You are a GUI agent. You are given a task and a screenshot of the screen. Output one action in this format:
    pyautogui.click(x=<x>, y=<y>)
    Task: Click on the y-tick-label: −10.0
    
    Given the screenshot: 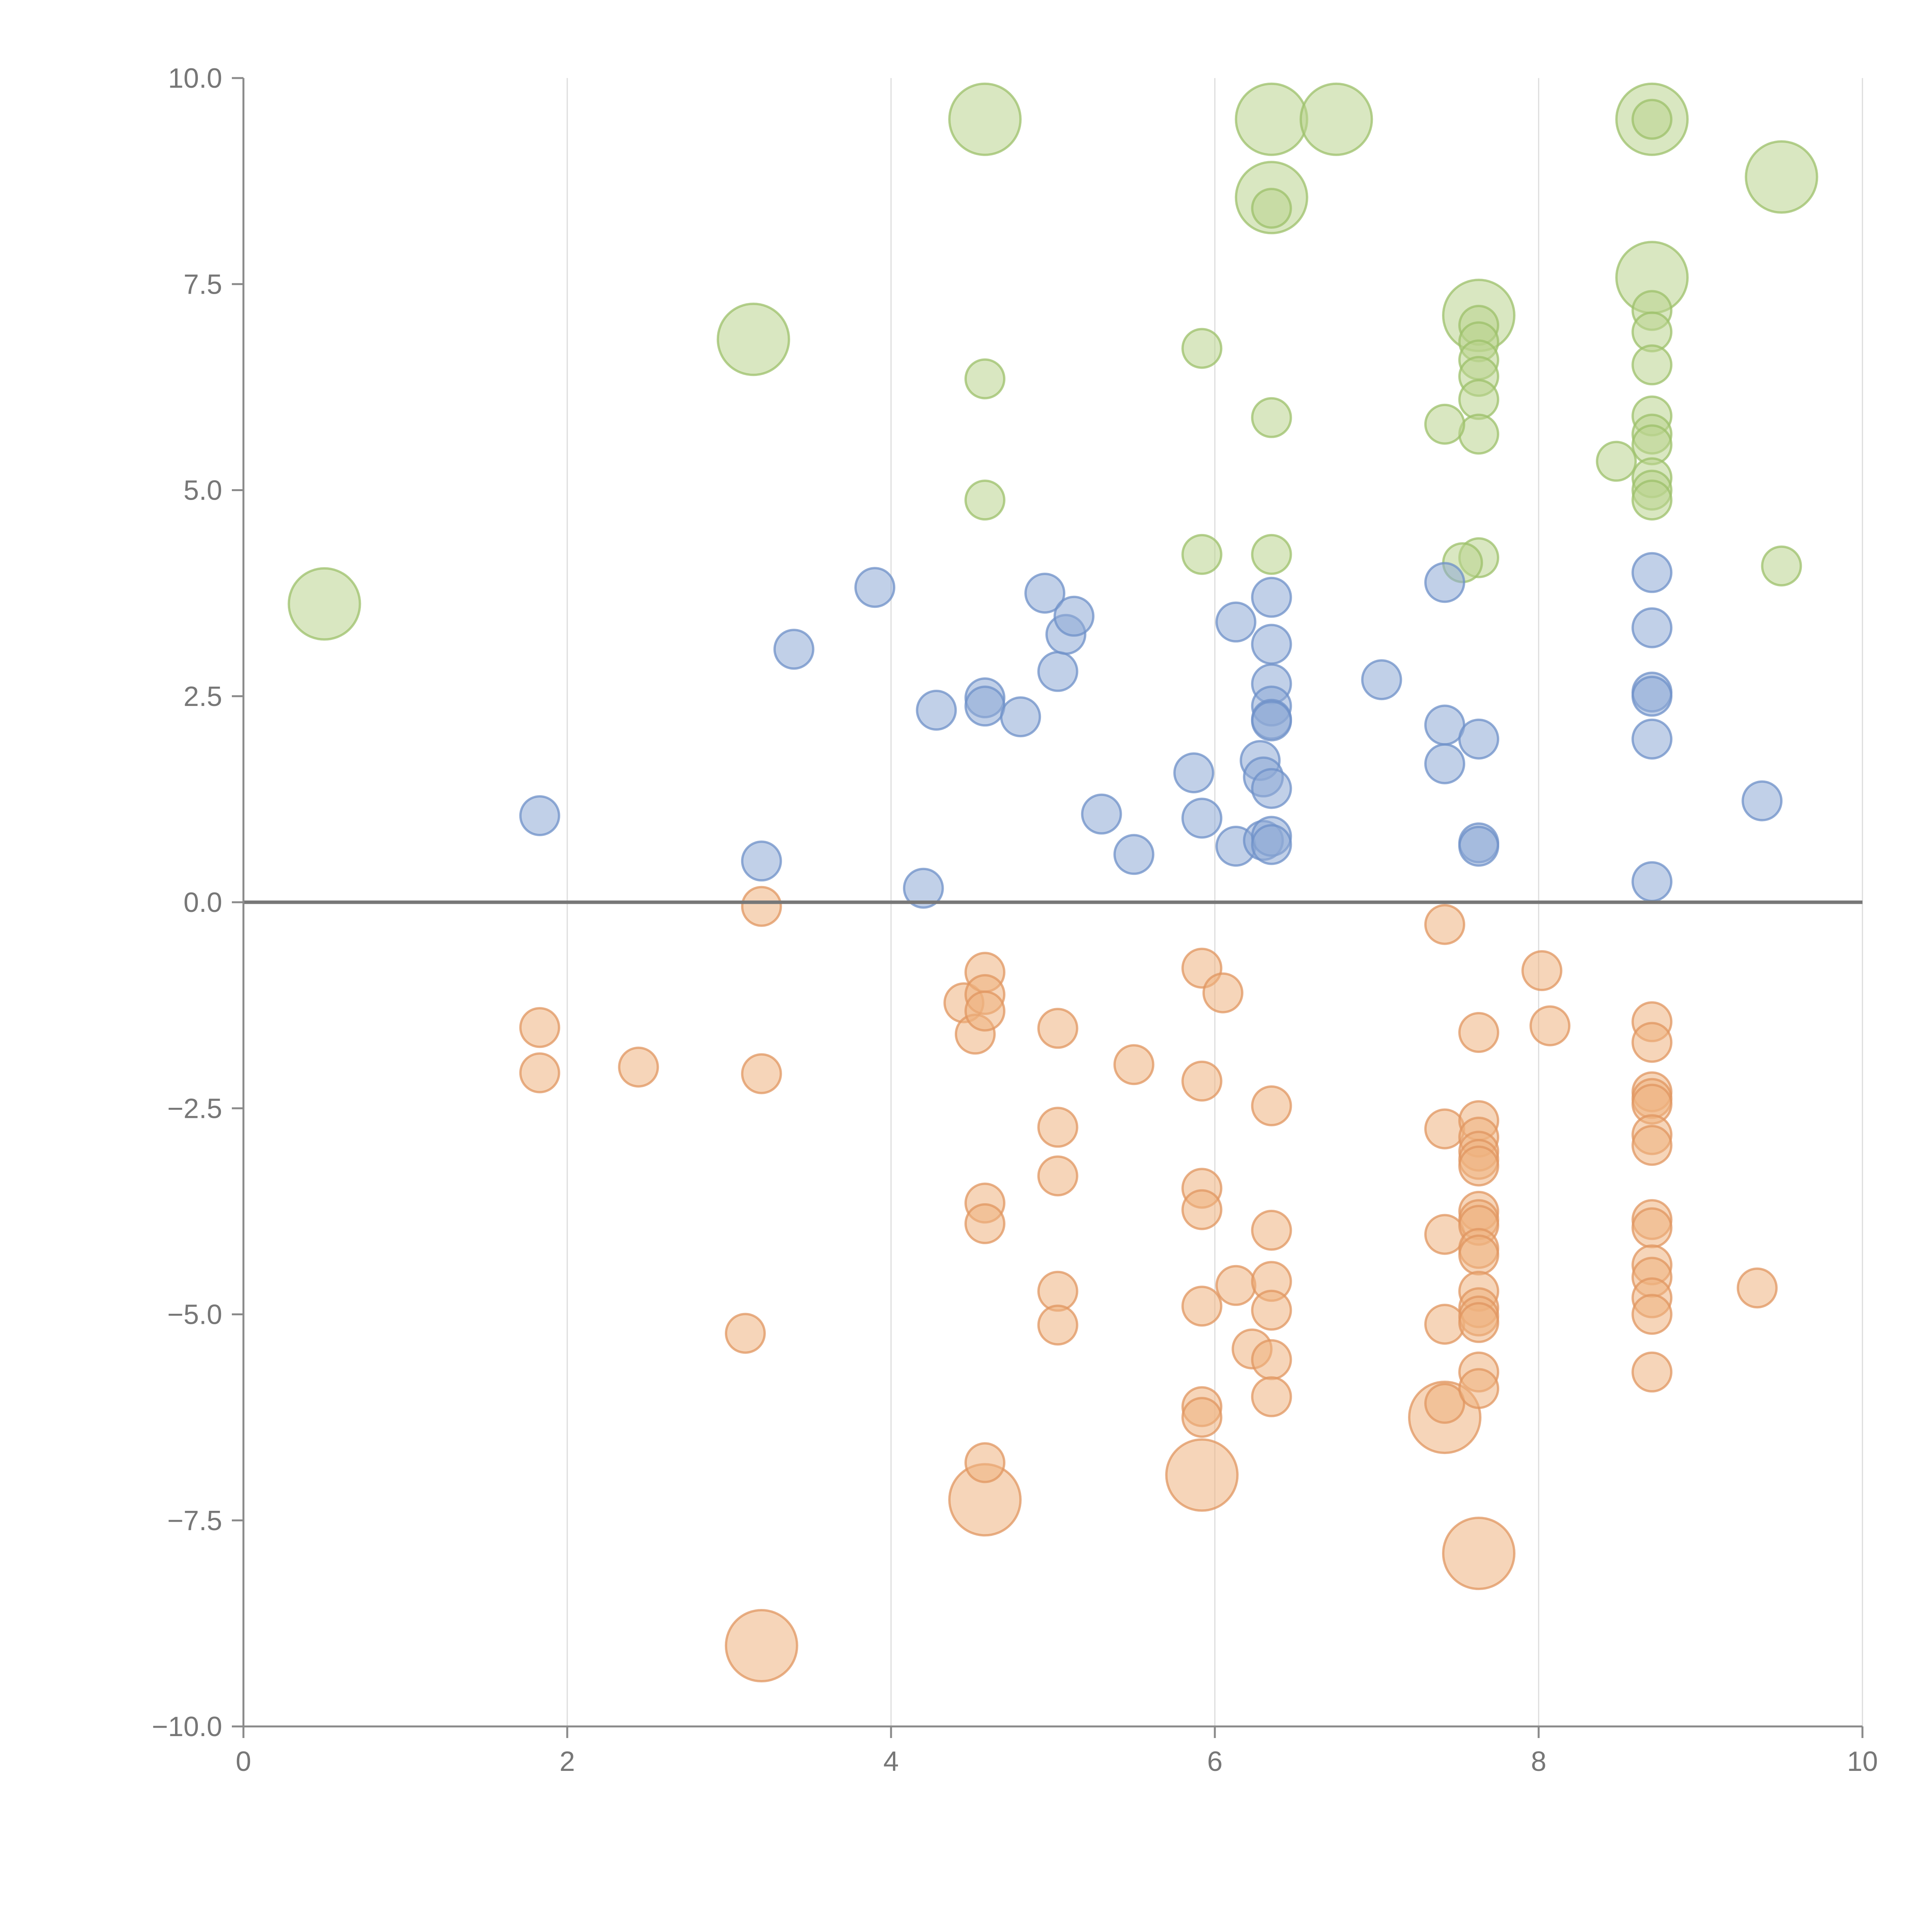 What is the action you would take?
    pyautogui.click(x=187, y=1727)
    